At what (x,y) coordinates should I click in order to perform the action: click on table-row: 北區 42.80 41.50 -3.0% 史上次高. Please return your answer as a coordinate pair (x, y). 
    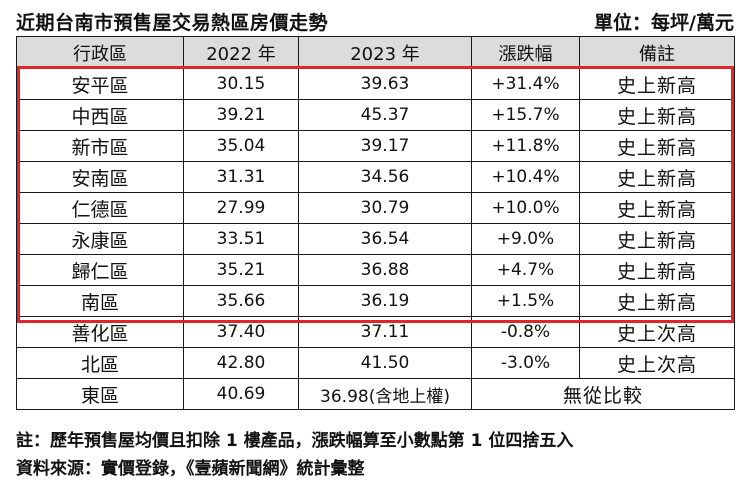
    Looking at the image, I should click on (375, 363).